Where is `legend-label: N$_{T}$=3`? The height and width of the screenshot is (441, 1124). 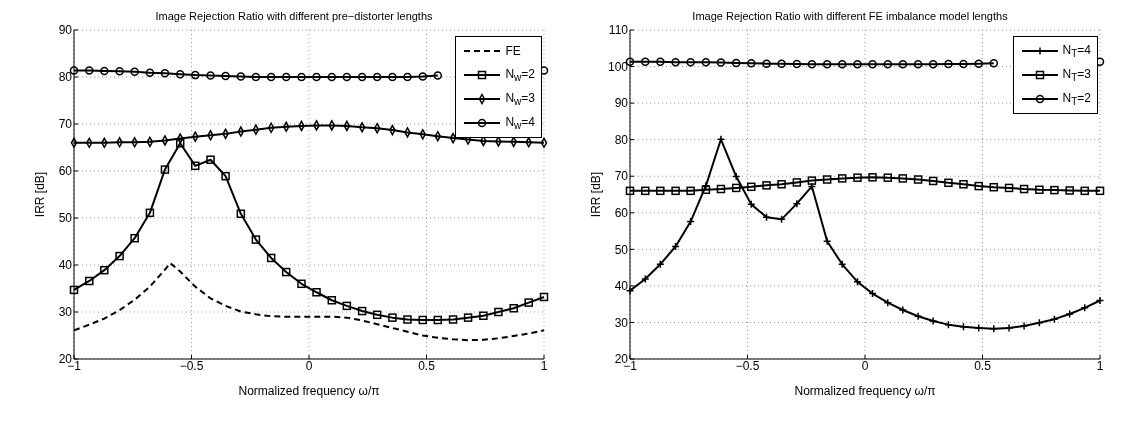
legend-label: N$_{T}$=3 is located at coordinates (1076, 75).